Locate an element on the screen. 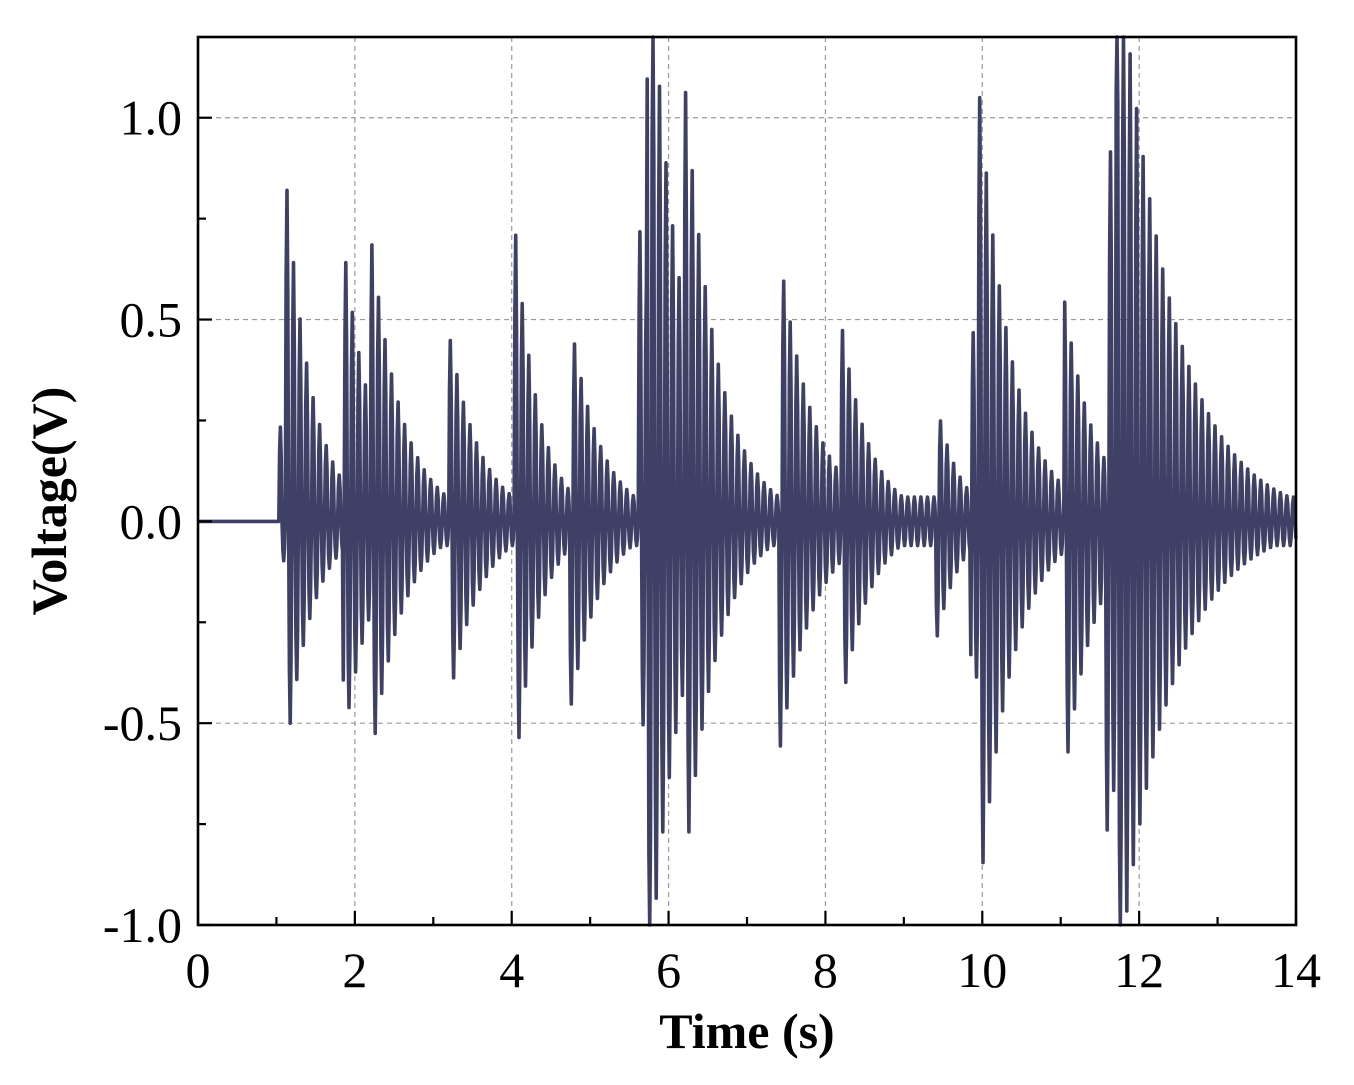 The image size is (1354, 1085). y-tick-labels: -1.0 -0.5 0.0 0.5 1.0 is located at coordinates (142, 521).